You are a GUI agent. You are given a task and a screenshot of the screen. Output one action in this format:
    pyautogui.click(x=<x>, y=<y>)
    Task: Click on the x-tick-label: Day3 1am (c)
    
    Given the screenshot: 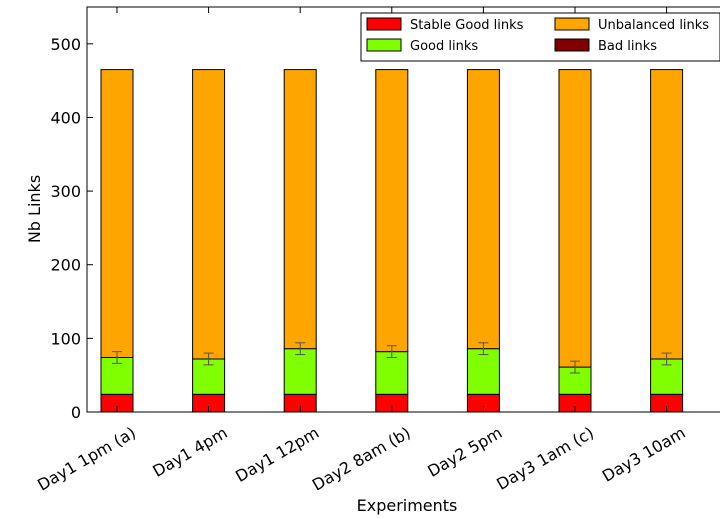 What is the action you would take?
    pyautogui.click(x=545, y=458)
    